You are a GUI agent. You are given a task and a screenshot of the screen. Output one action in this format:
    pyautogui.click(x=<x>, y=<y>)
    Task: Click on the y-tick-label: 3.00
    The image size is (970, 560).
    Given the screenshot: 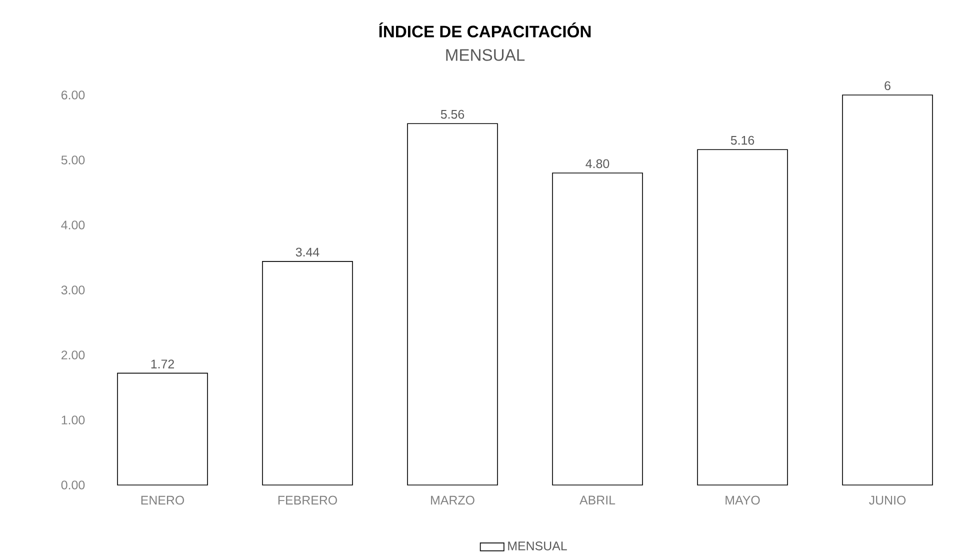 What is the action you would take?
    pyautogui.click(x=73, y=290)
    